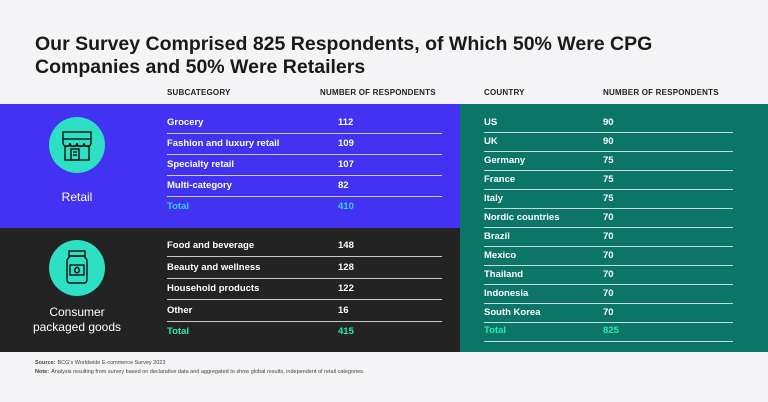 The width and height of the screenshot is (768, 402). I want to click on note-label: Note:, so click(42, 372).